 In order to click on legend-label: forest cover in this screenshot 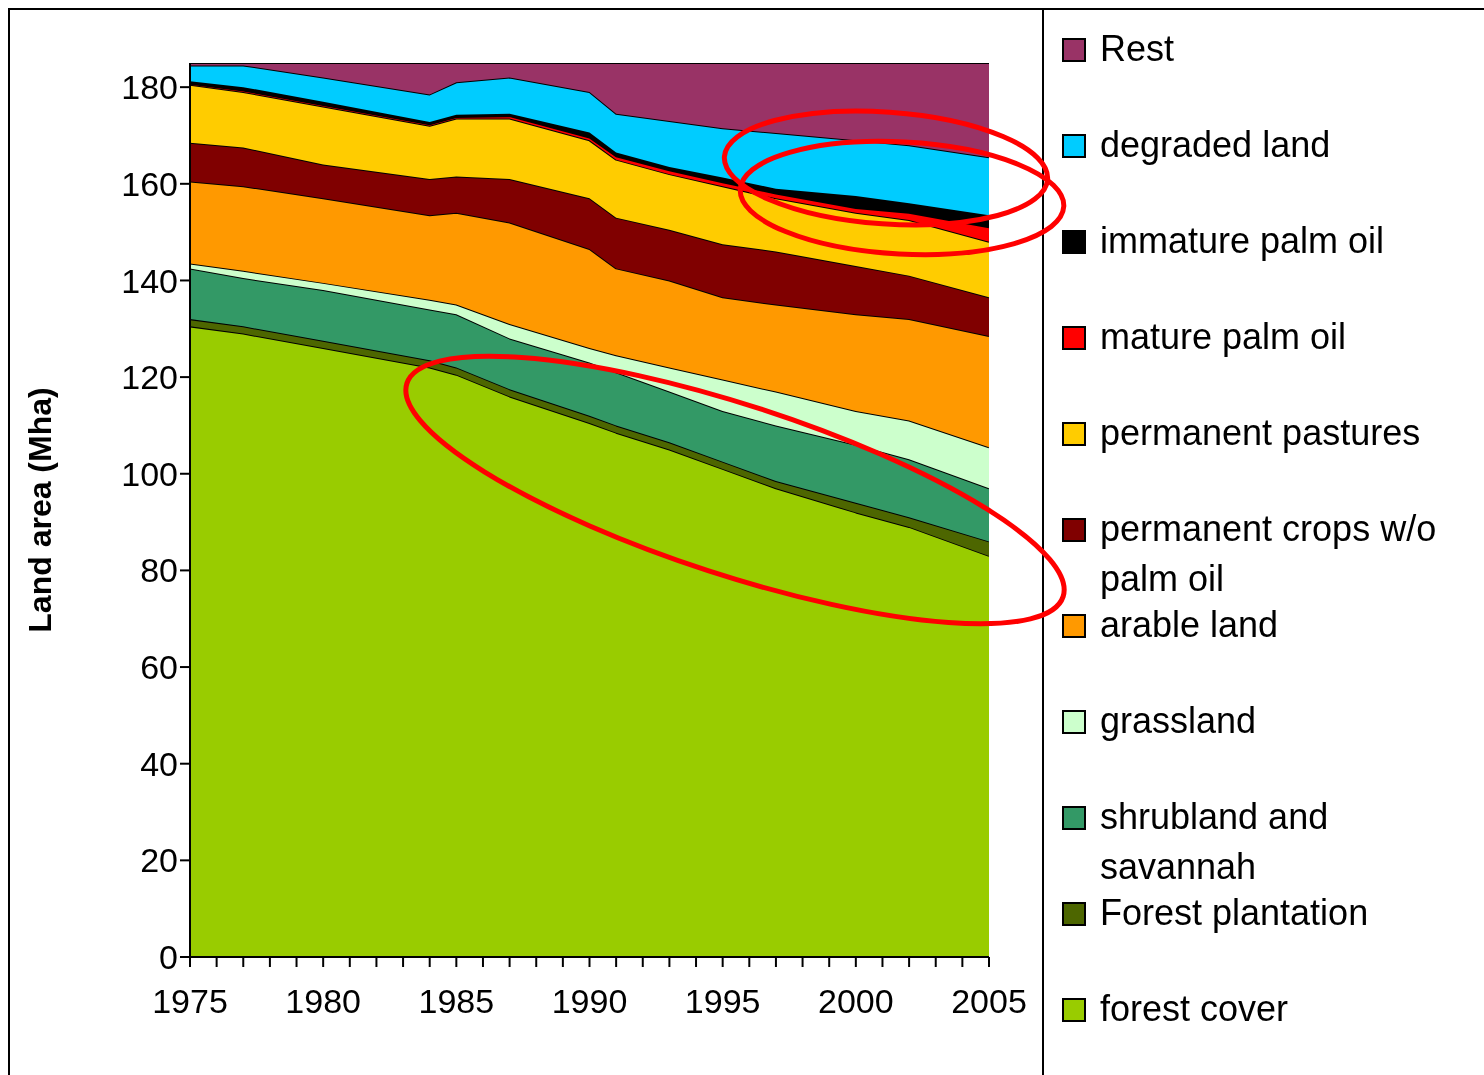, I will do `click(1194, 1009)`.